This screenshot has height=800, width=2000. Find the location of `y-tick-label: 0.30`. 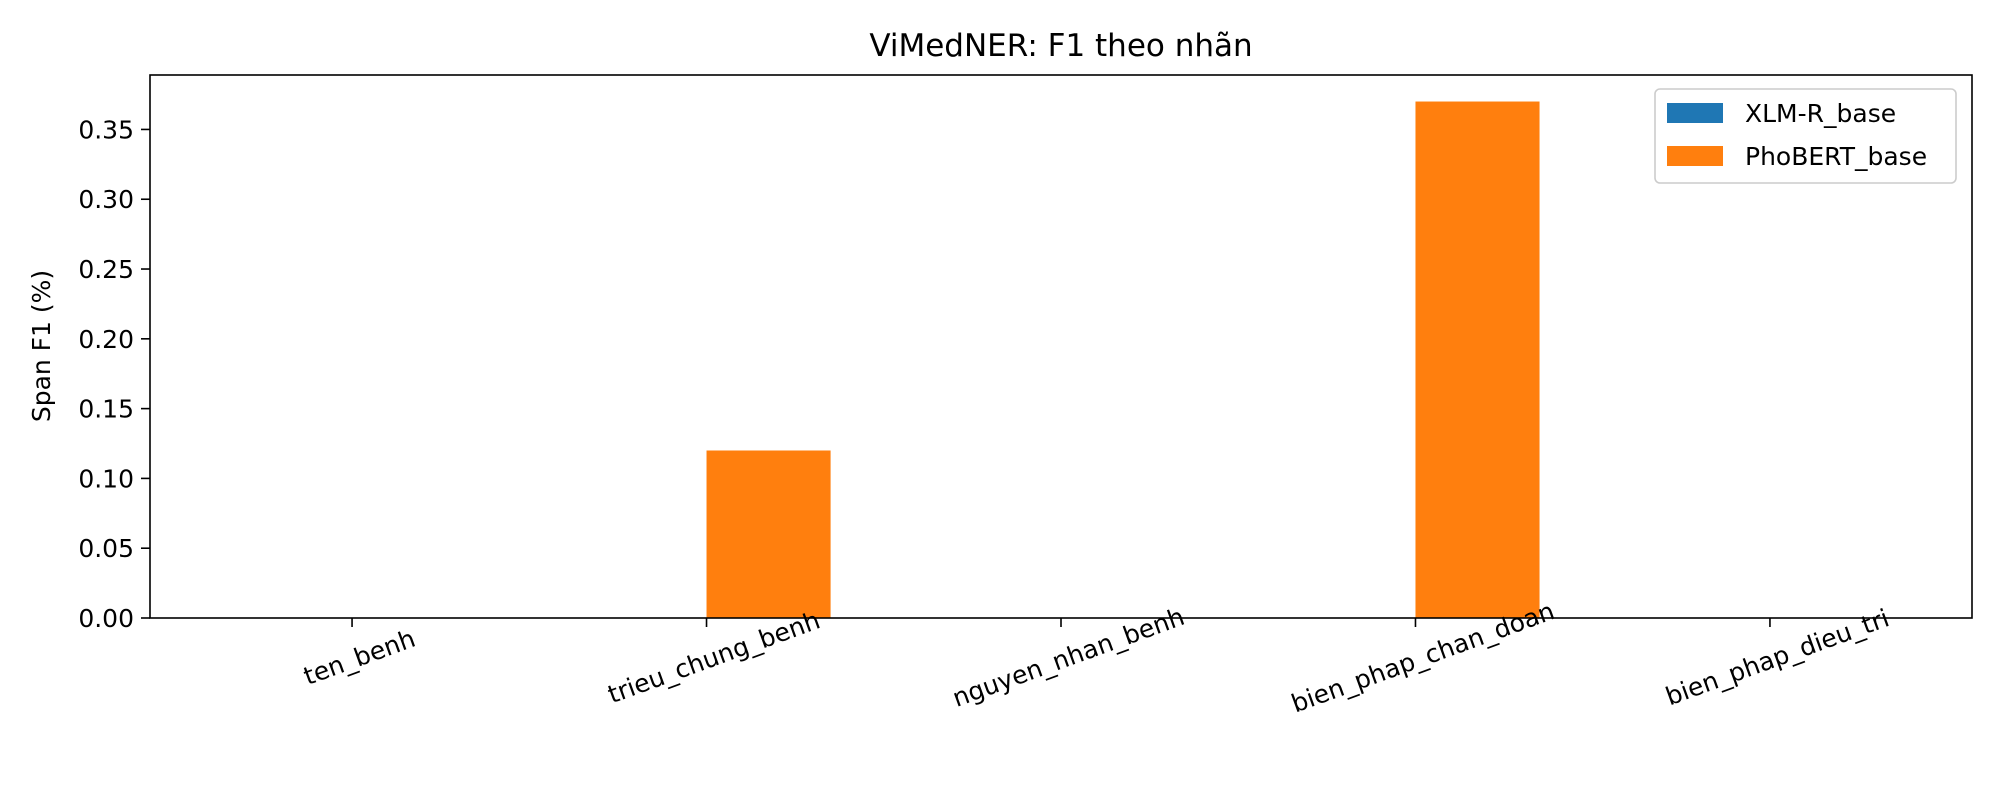

y-tick-label: 0.30 is located at coordinates (106, 199).